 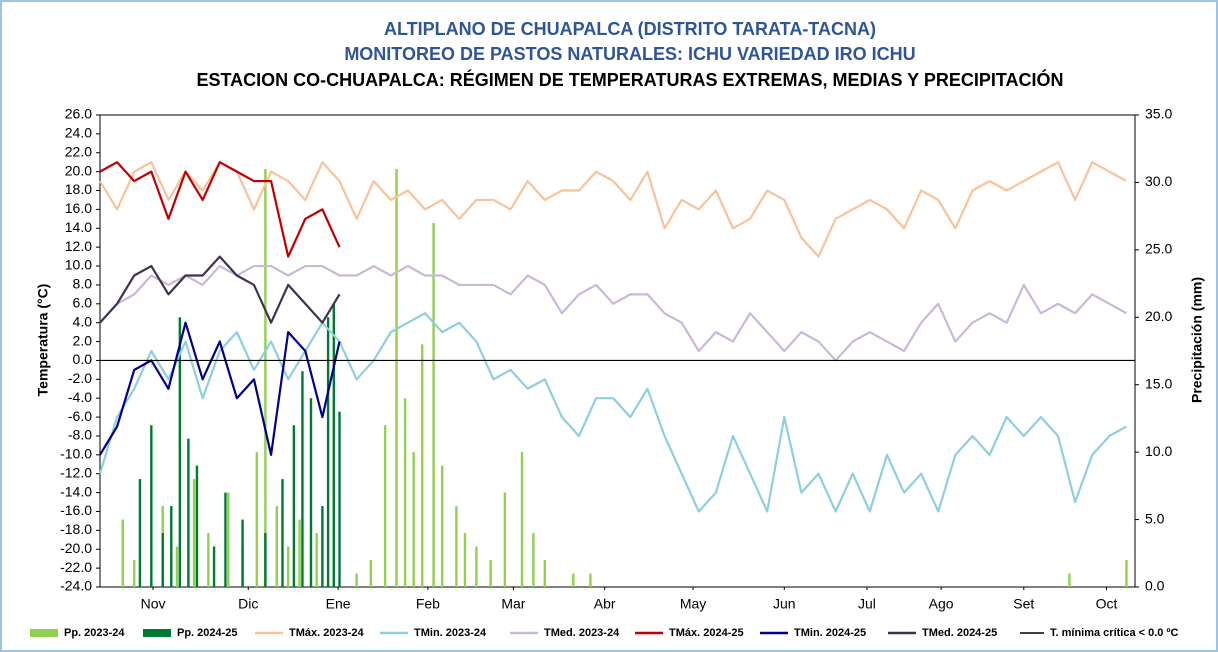 What do you see at coordinates (76, 567) in the screenshot?
I see `y-tick-label: -22.0` at bounding box center [76, 567].